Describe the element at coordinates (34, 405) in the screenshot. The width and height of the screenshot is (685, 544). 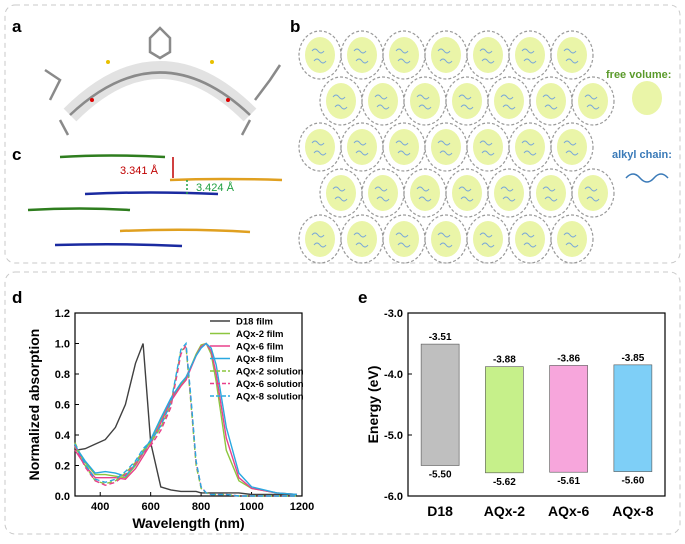
I see `y-axis-label: Normalized absorption` at that location.